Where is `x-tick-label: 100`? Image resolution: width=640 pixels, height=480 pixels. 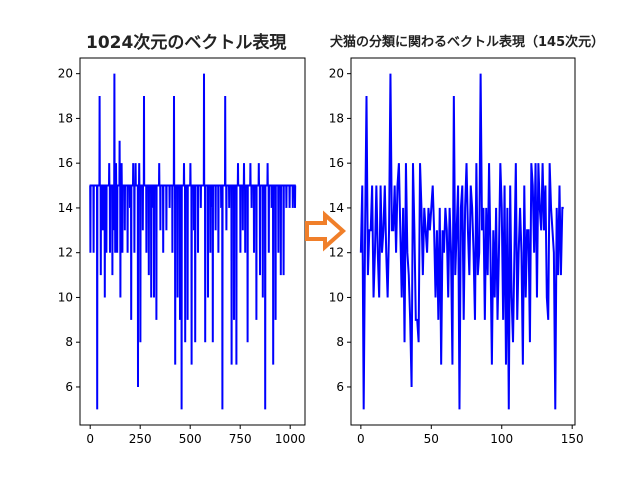
x-tick-label: 100 is located at coordinates (501, 439).